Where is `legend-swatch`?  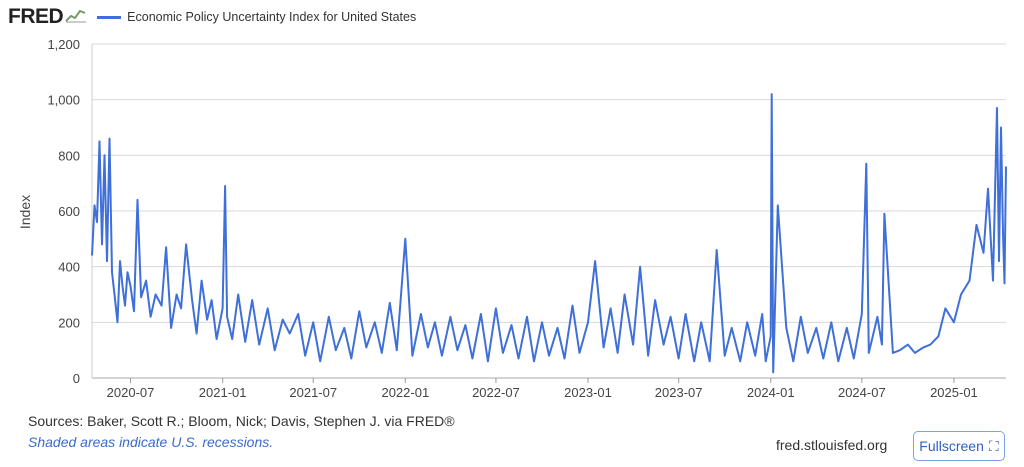
legend-swatch is located at coordinates (109, 17).